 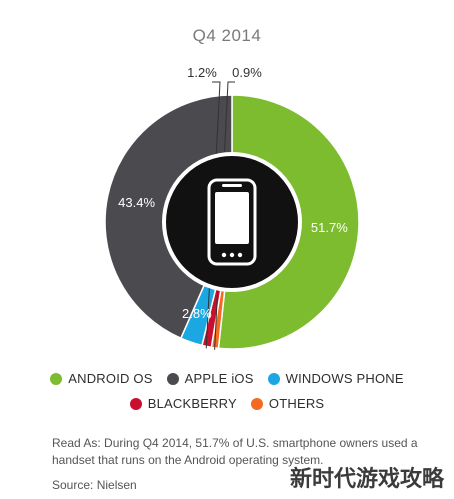 What do you see at coordinates (219, 378) in the screenshot?
I see `legend-label-ios: APPLE iOS` at bounding box center [219, 378].